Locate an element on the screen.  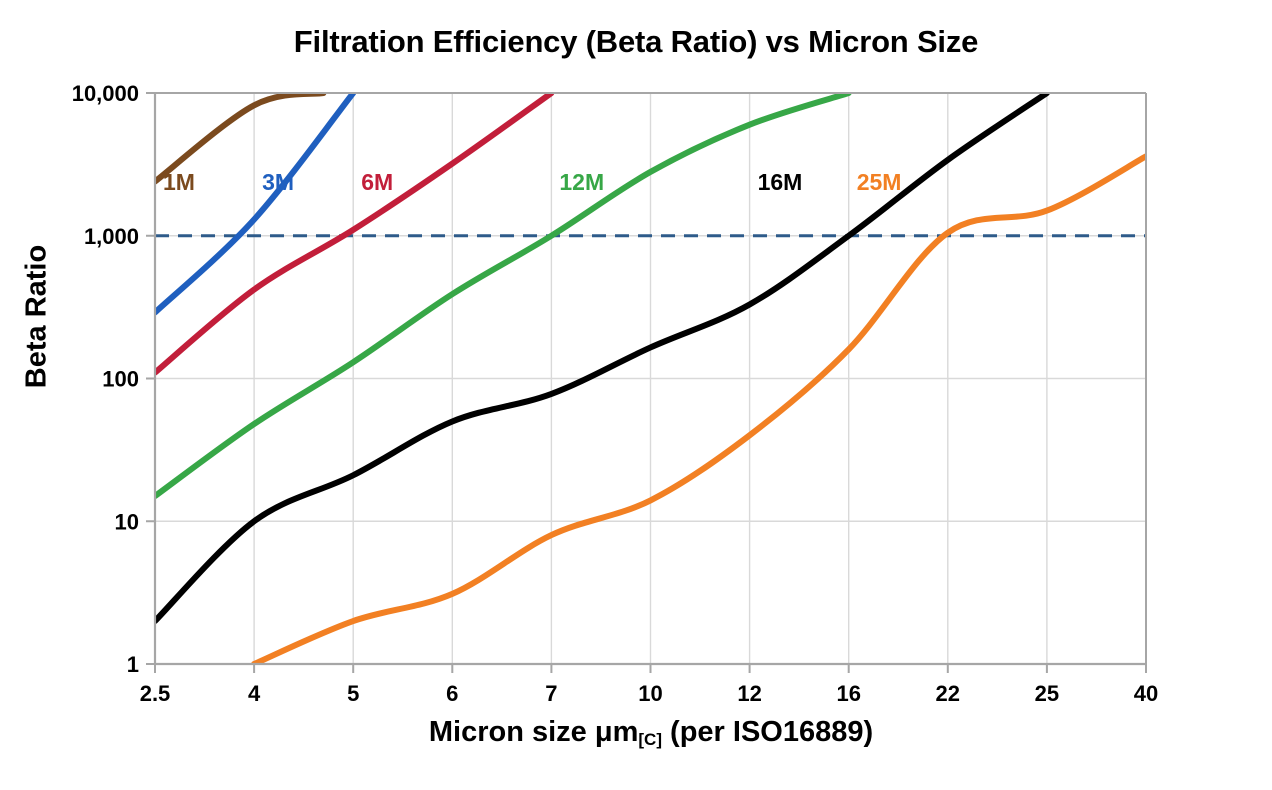
series-labels: 1M 3M 6M 12M 16M 25M is located at coordinates (532, 182).